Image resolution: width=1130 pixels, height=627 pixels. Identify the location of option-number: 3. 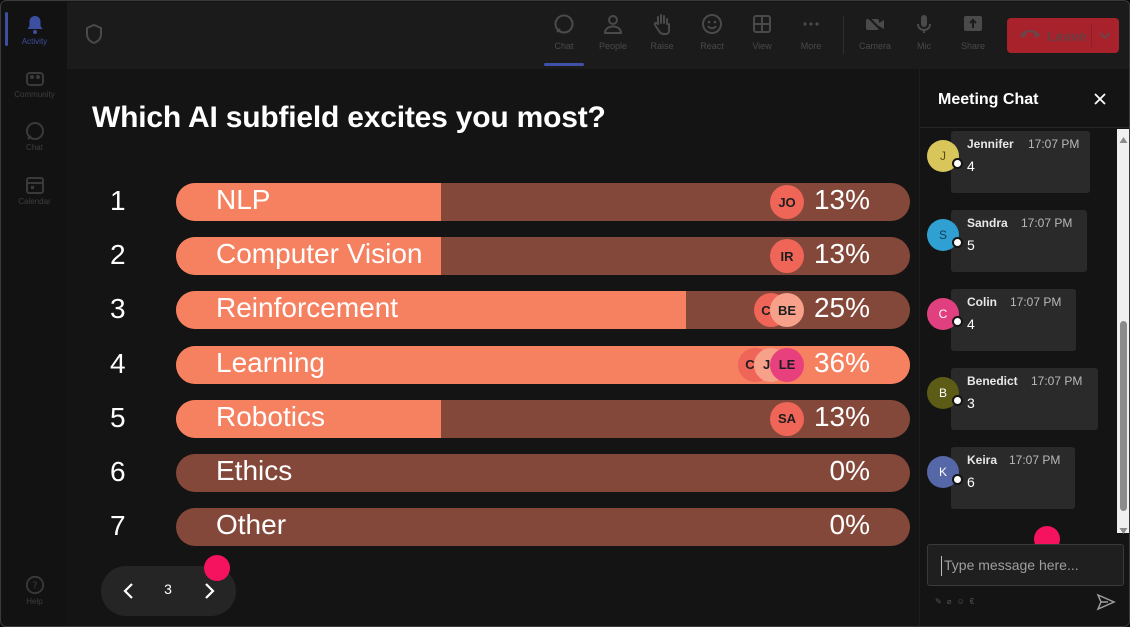
(118, 309).